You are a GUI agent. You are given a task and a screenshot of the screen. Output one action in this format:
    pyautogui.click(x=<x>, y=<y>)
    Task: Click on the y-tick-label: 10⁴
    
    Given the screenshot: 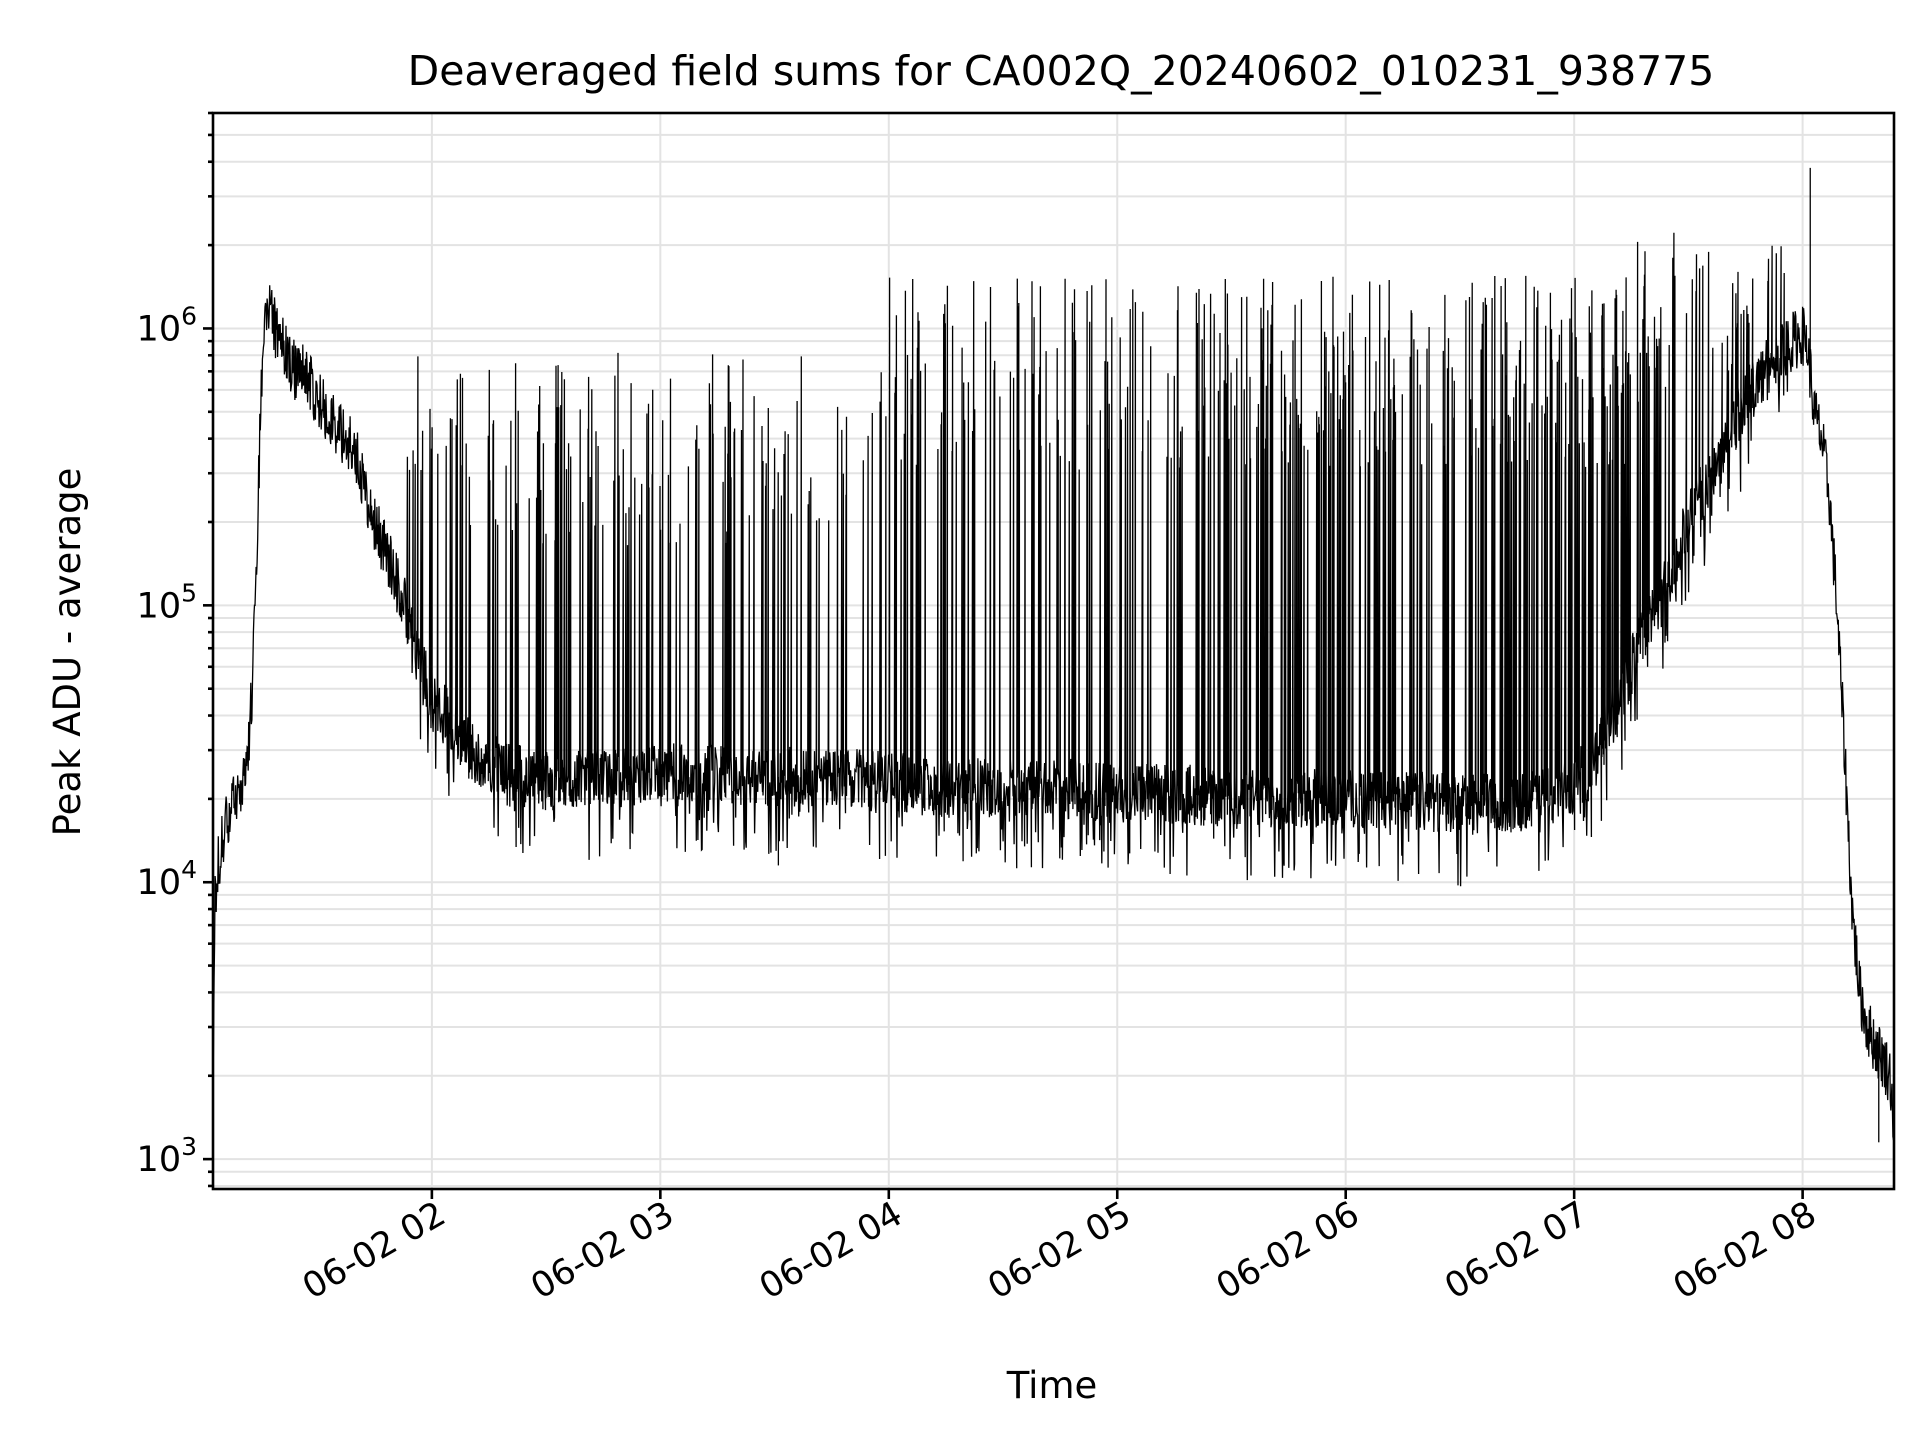 What is the action you would take?
    pyautogui.click(x=167, y=879)
    